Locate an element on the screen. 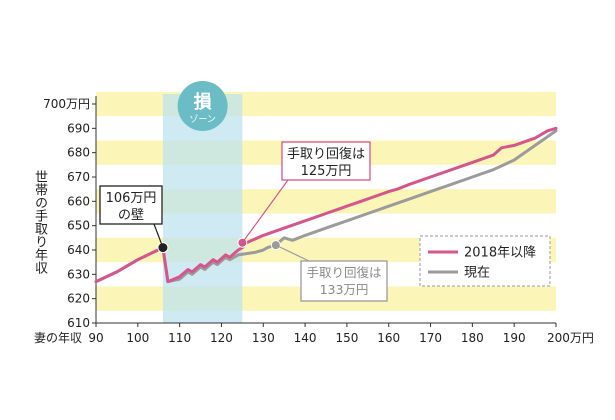 Image resolution: width=615 pixels, height=420 pixels. y-tick-label: 620 is located at coordinates (78, 299).